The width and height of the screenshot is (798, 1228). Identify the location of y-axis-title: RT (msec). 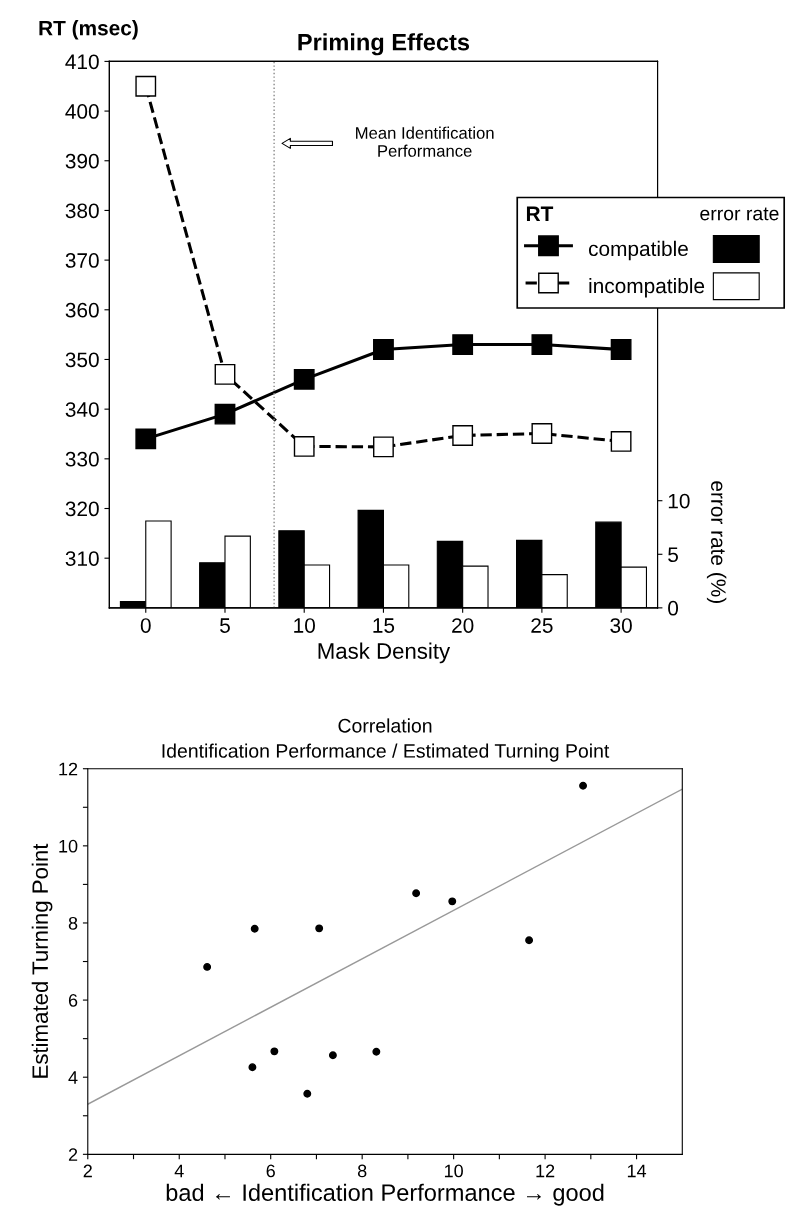
(88, 30).